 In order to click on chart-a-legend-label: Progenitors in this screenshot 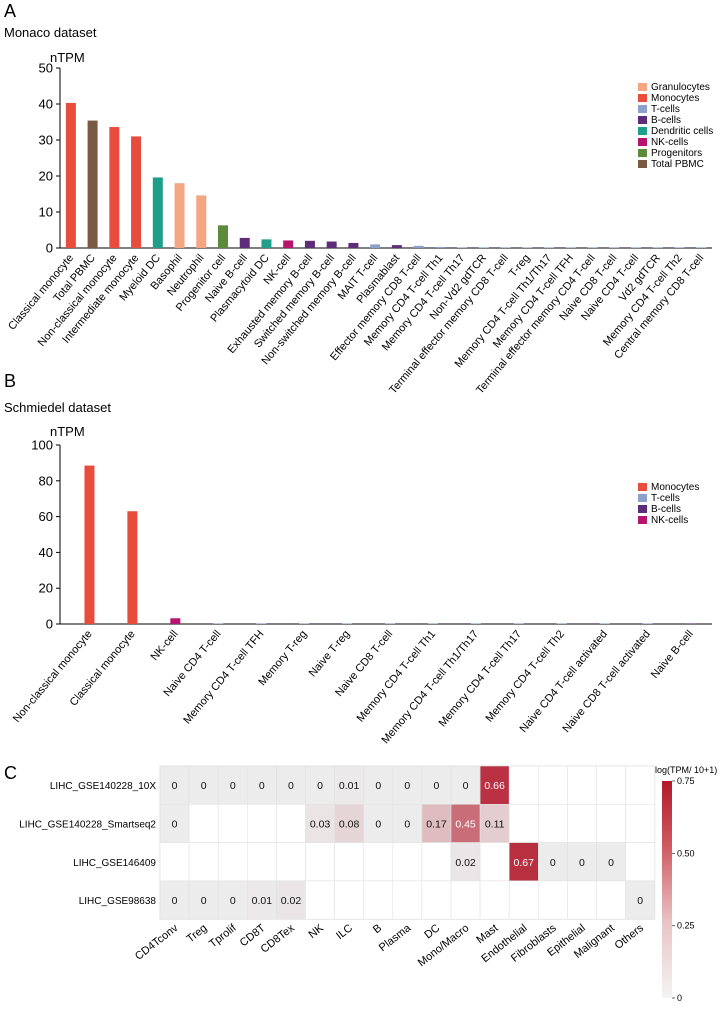, I will do `click(676, 153)`.